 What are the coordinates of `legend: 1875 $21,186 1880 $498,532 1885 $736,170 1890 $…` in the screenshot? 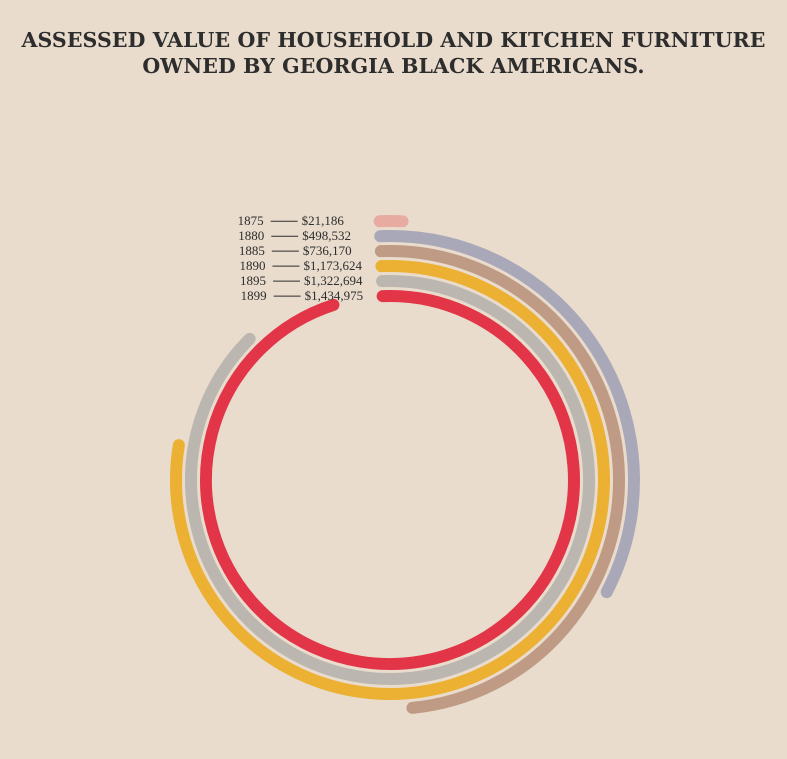 It's located at (300, 258).